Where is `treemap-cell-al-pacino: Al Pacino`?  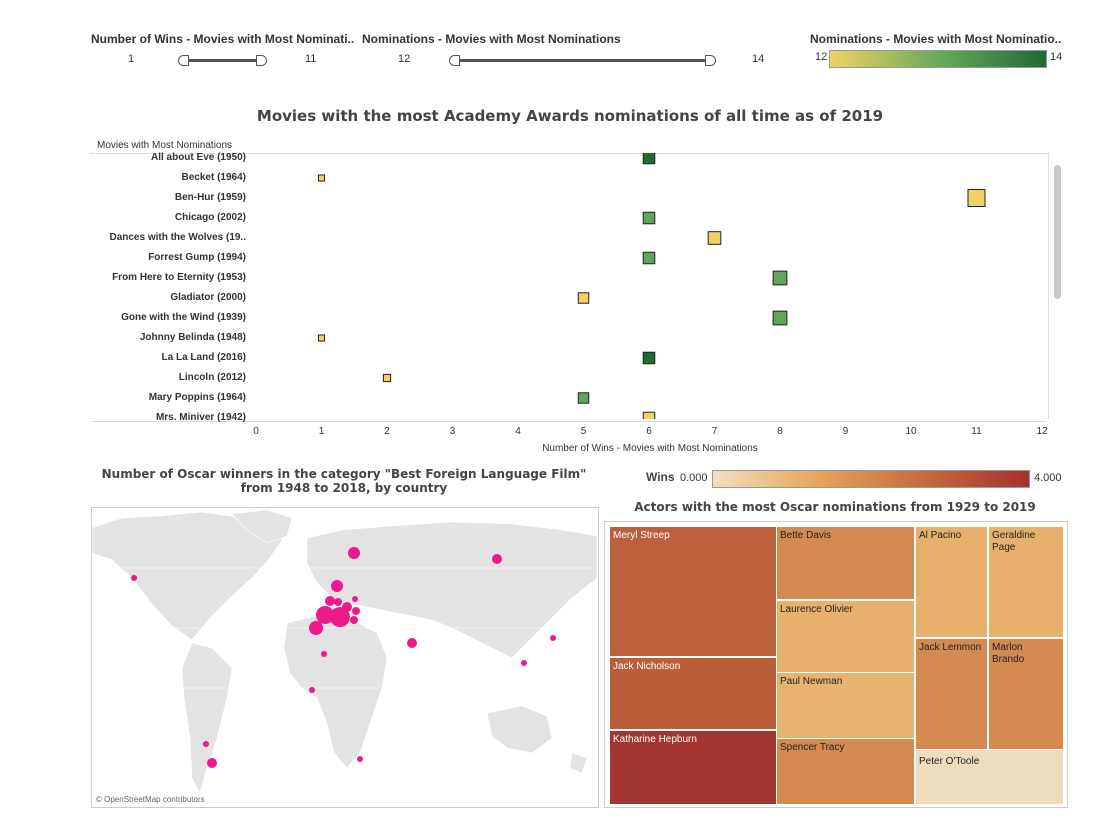
treemap-cell-al-pacino: Al Pacino is located at coordinates (951, 582).